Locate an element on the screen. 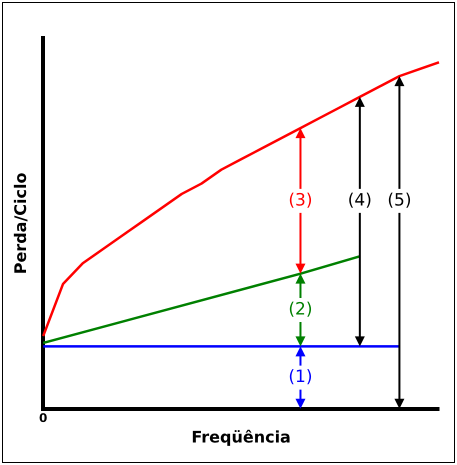 Image resolution: width=457 pixels, height=465 pixels. annotation: (4) is located at coordinates (360, 200).